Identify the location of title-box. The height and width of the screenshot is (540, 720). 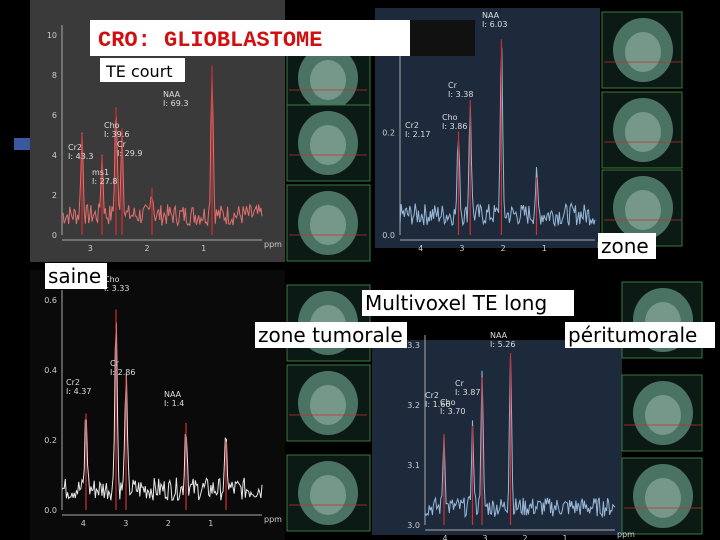
(250, 38).